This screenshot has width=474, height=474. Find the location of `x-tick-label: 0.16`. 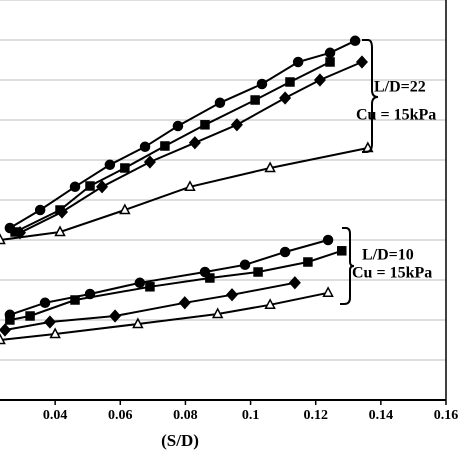

x-tick-label: 0.16 is located at coordinates (446, 415).